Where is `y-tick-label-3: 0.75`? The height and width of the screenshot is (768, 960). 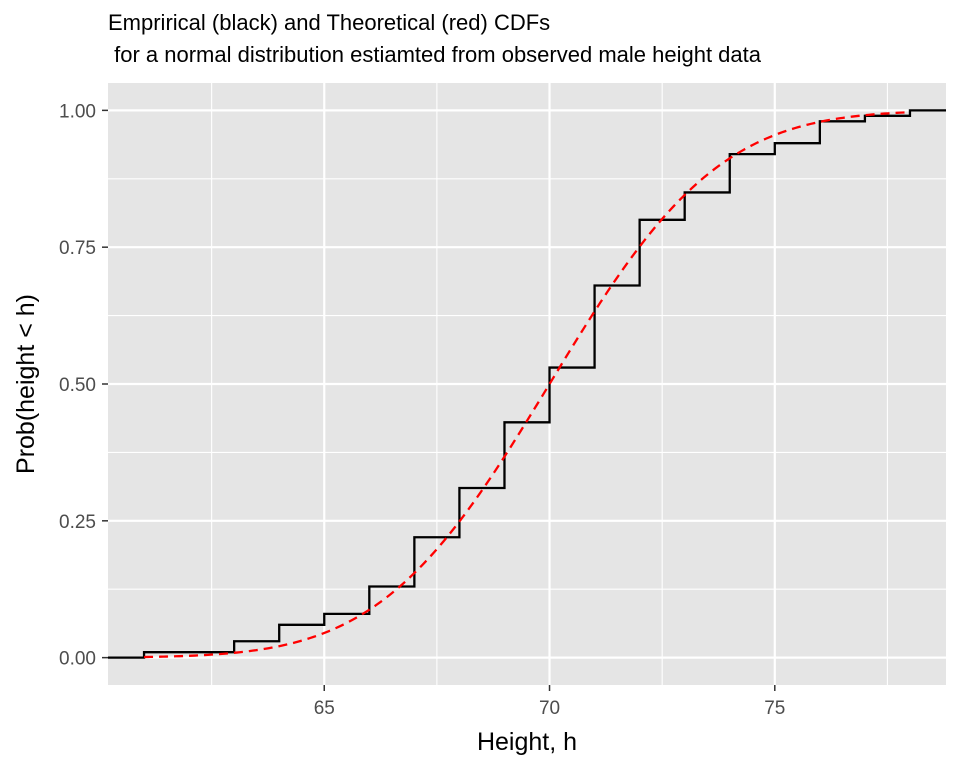 y-tick-label-3: 0.75 is located at coordinates (77, 248).